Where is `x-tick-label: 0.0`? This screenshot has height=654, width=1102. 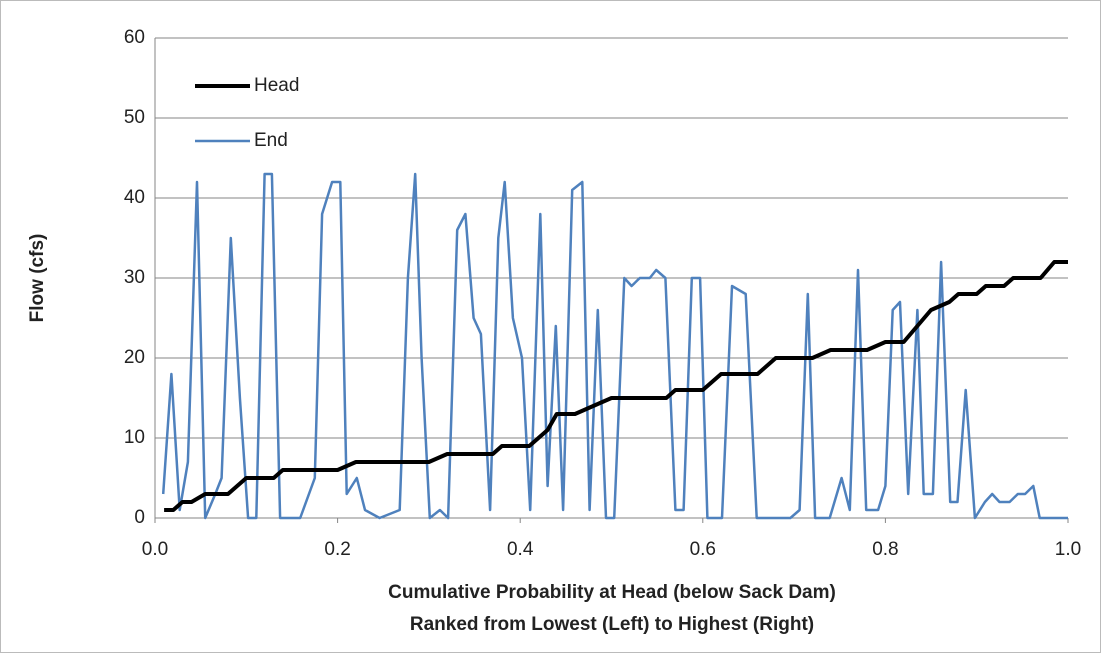
x-tick-label: 0.0 is located at coordinates (155, 549).